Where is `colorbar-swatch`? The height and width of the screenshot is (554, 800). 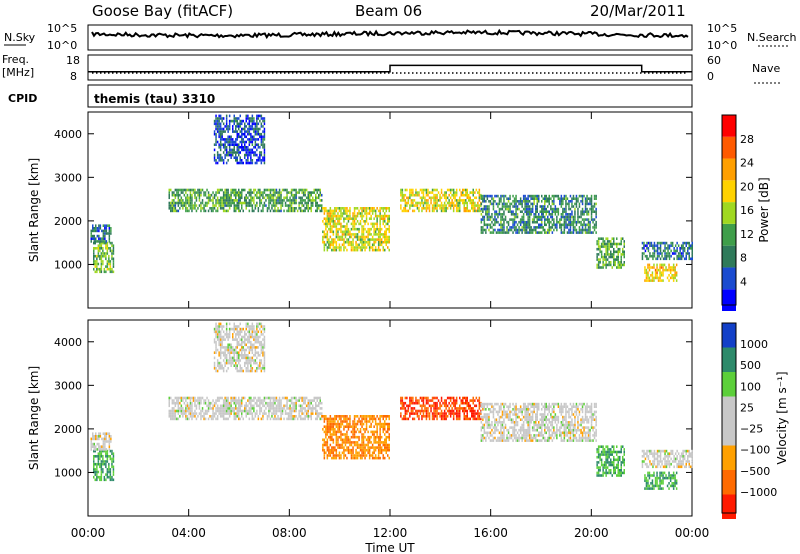
colorbar-swatch is located at coordinates (729, 234).